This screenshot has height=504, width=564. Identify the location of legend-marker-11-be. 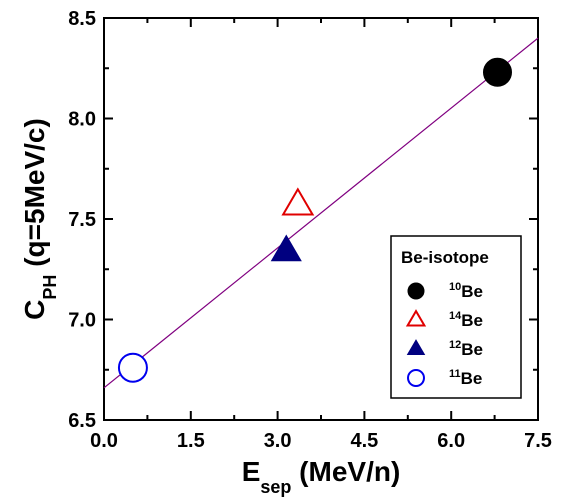
(416, 378).